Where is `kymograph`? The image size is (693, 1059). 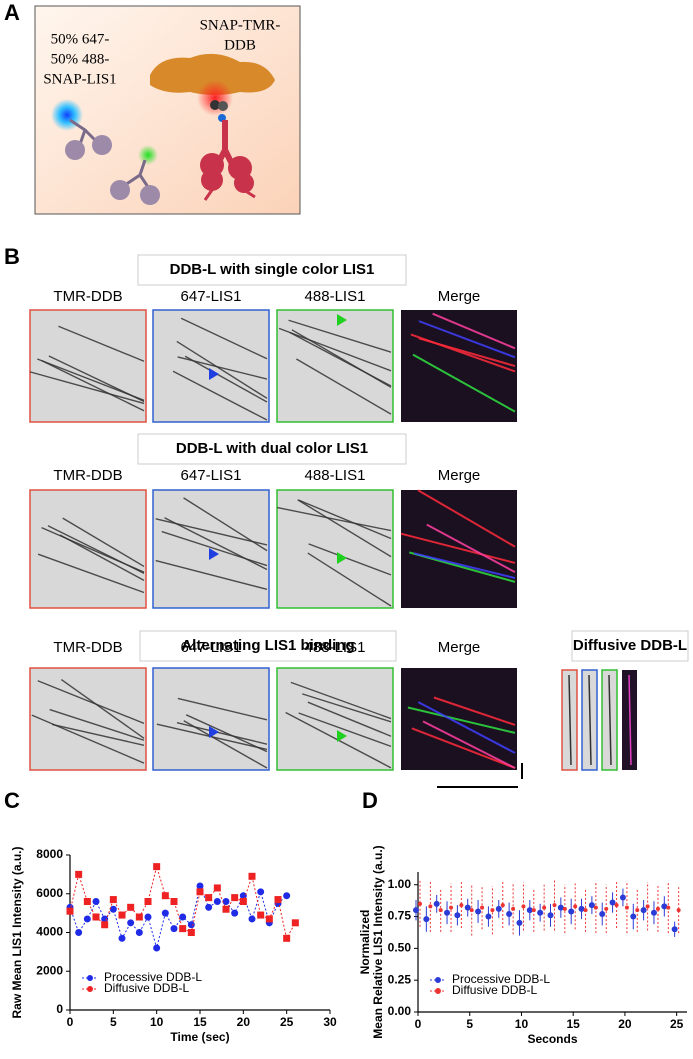 kymograph is located at coordinates (88, 549).